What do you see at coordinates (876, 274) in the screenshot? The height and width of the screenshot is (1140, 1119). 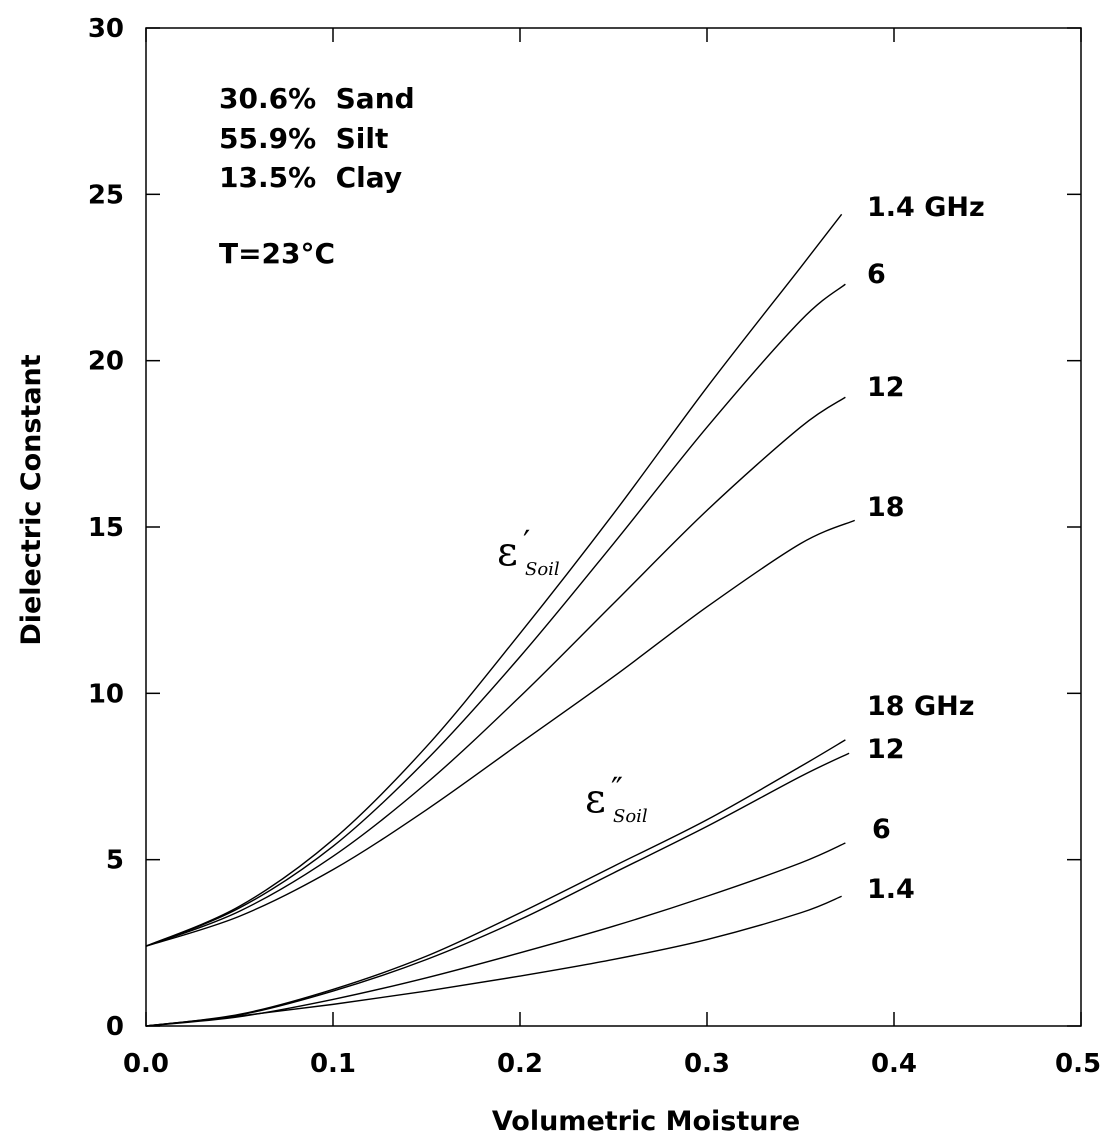 I see `series-label-real-6: 6` at bounding box center [876, 274].